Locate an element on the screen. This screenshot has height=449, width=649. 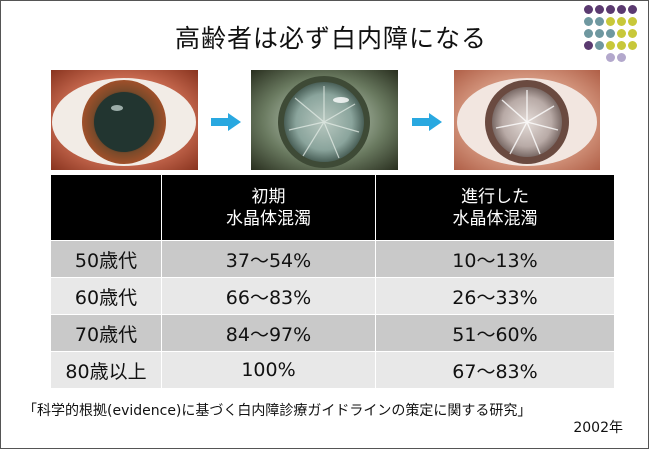
table-header-advanced: 進行した 水晶体混濁 is located at coordinates (494, 208).